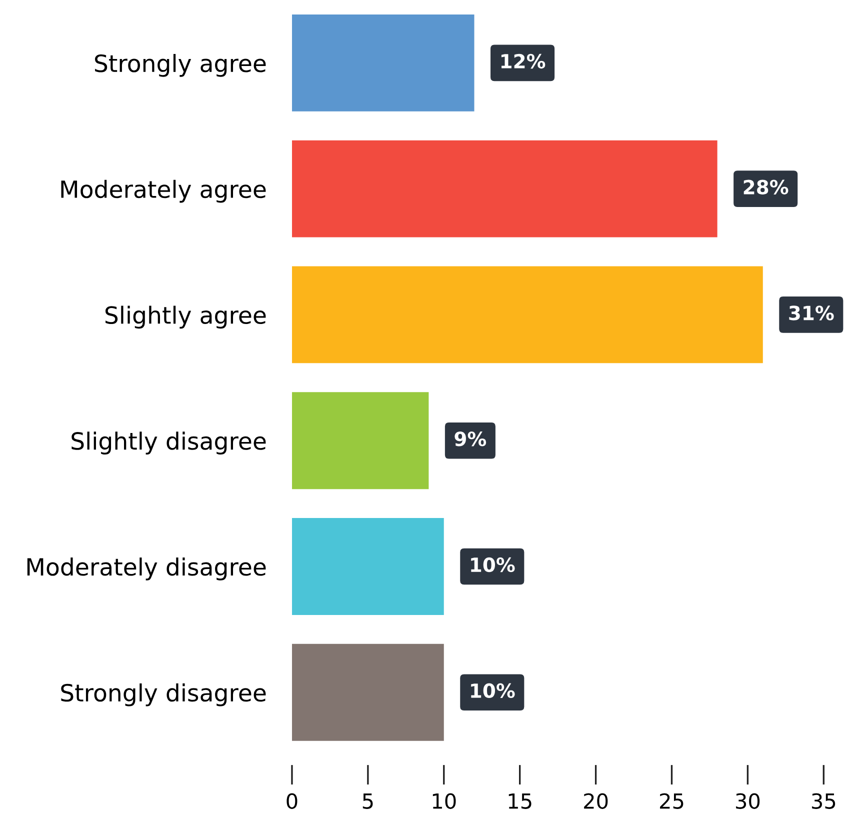 Image resolution: width=850 pixels, height=821 pixels. I want to click on x-tick-label: 25, so click(672, 801).